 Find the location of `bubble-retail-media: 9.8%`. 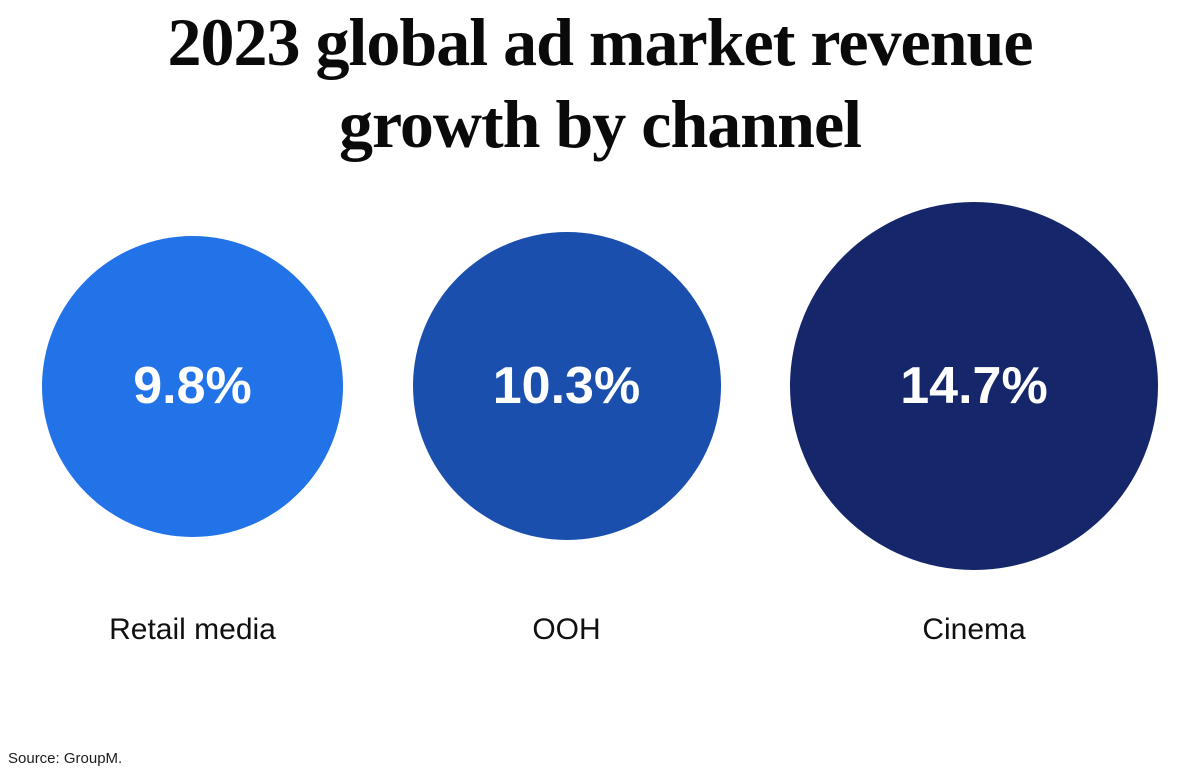

bubble-retail-media: 9.8% is located at coordinates (192, 386).